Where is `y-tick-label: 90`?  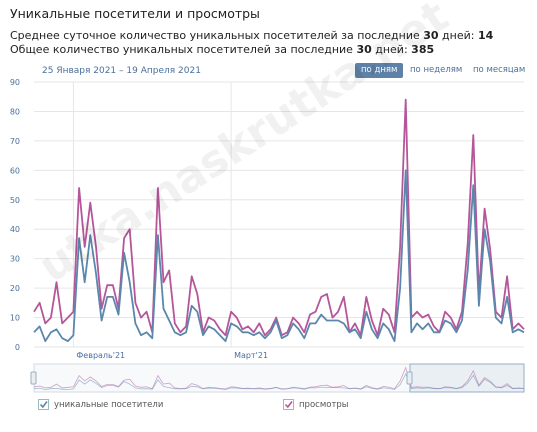
y-tick-label: 90 is located at coordinates (15, 82).